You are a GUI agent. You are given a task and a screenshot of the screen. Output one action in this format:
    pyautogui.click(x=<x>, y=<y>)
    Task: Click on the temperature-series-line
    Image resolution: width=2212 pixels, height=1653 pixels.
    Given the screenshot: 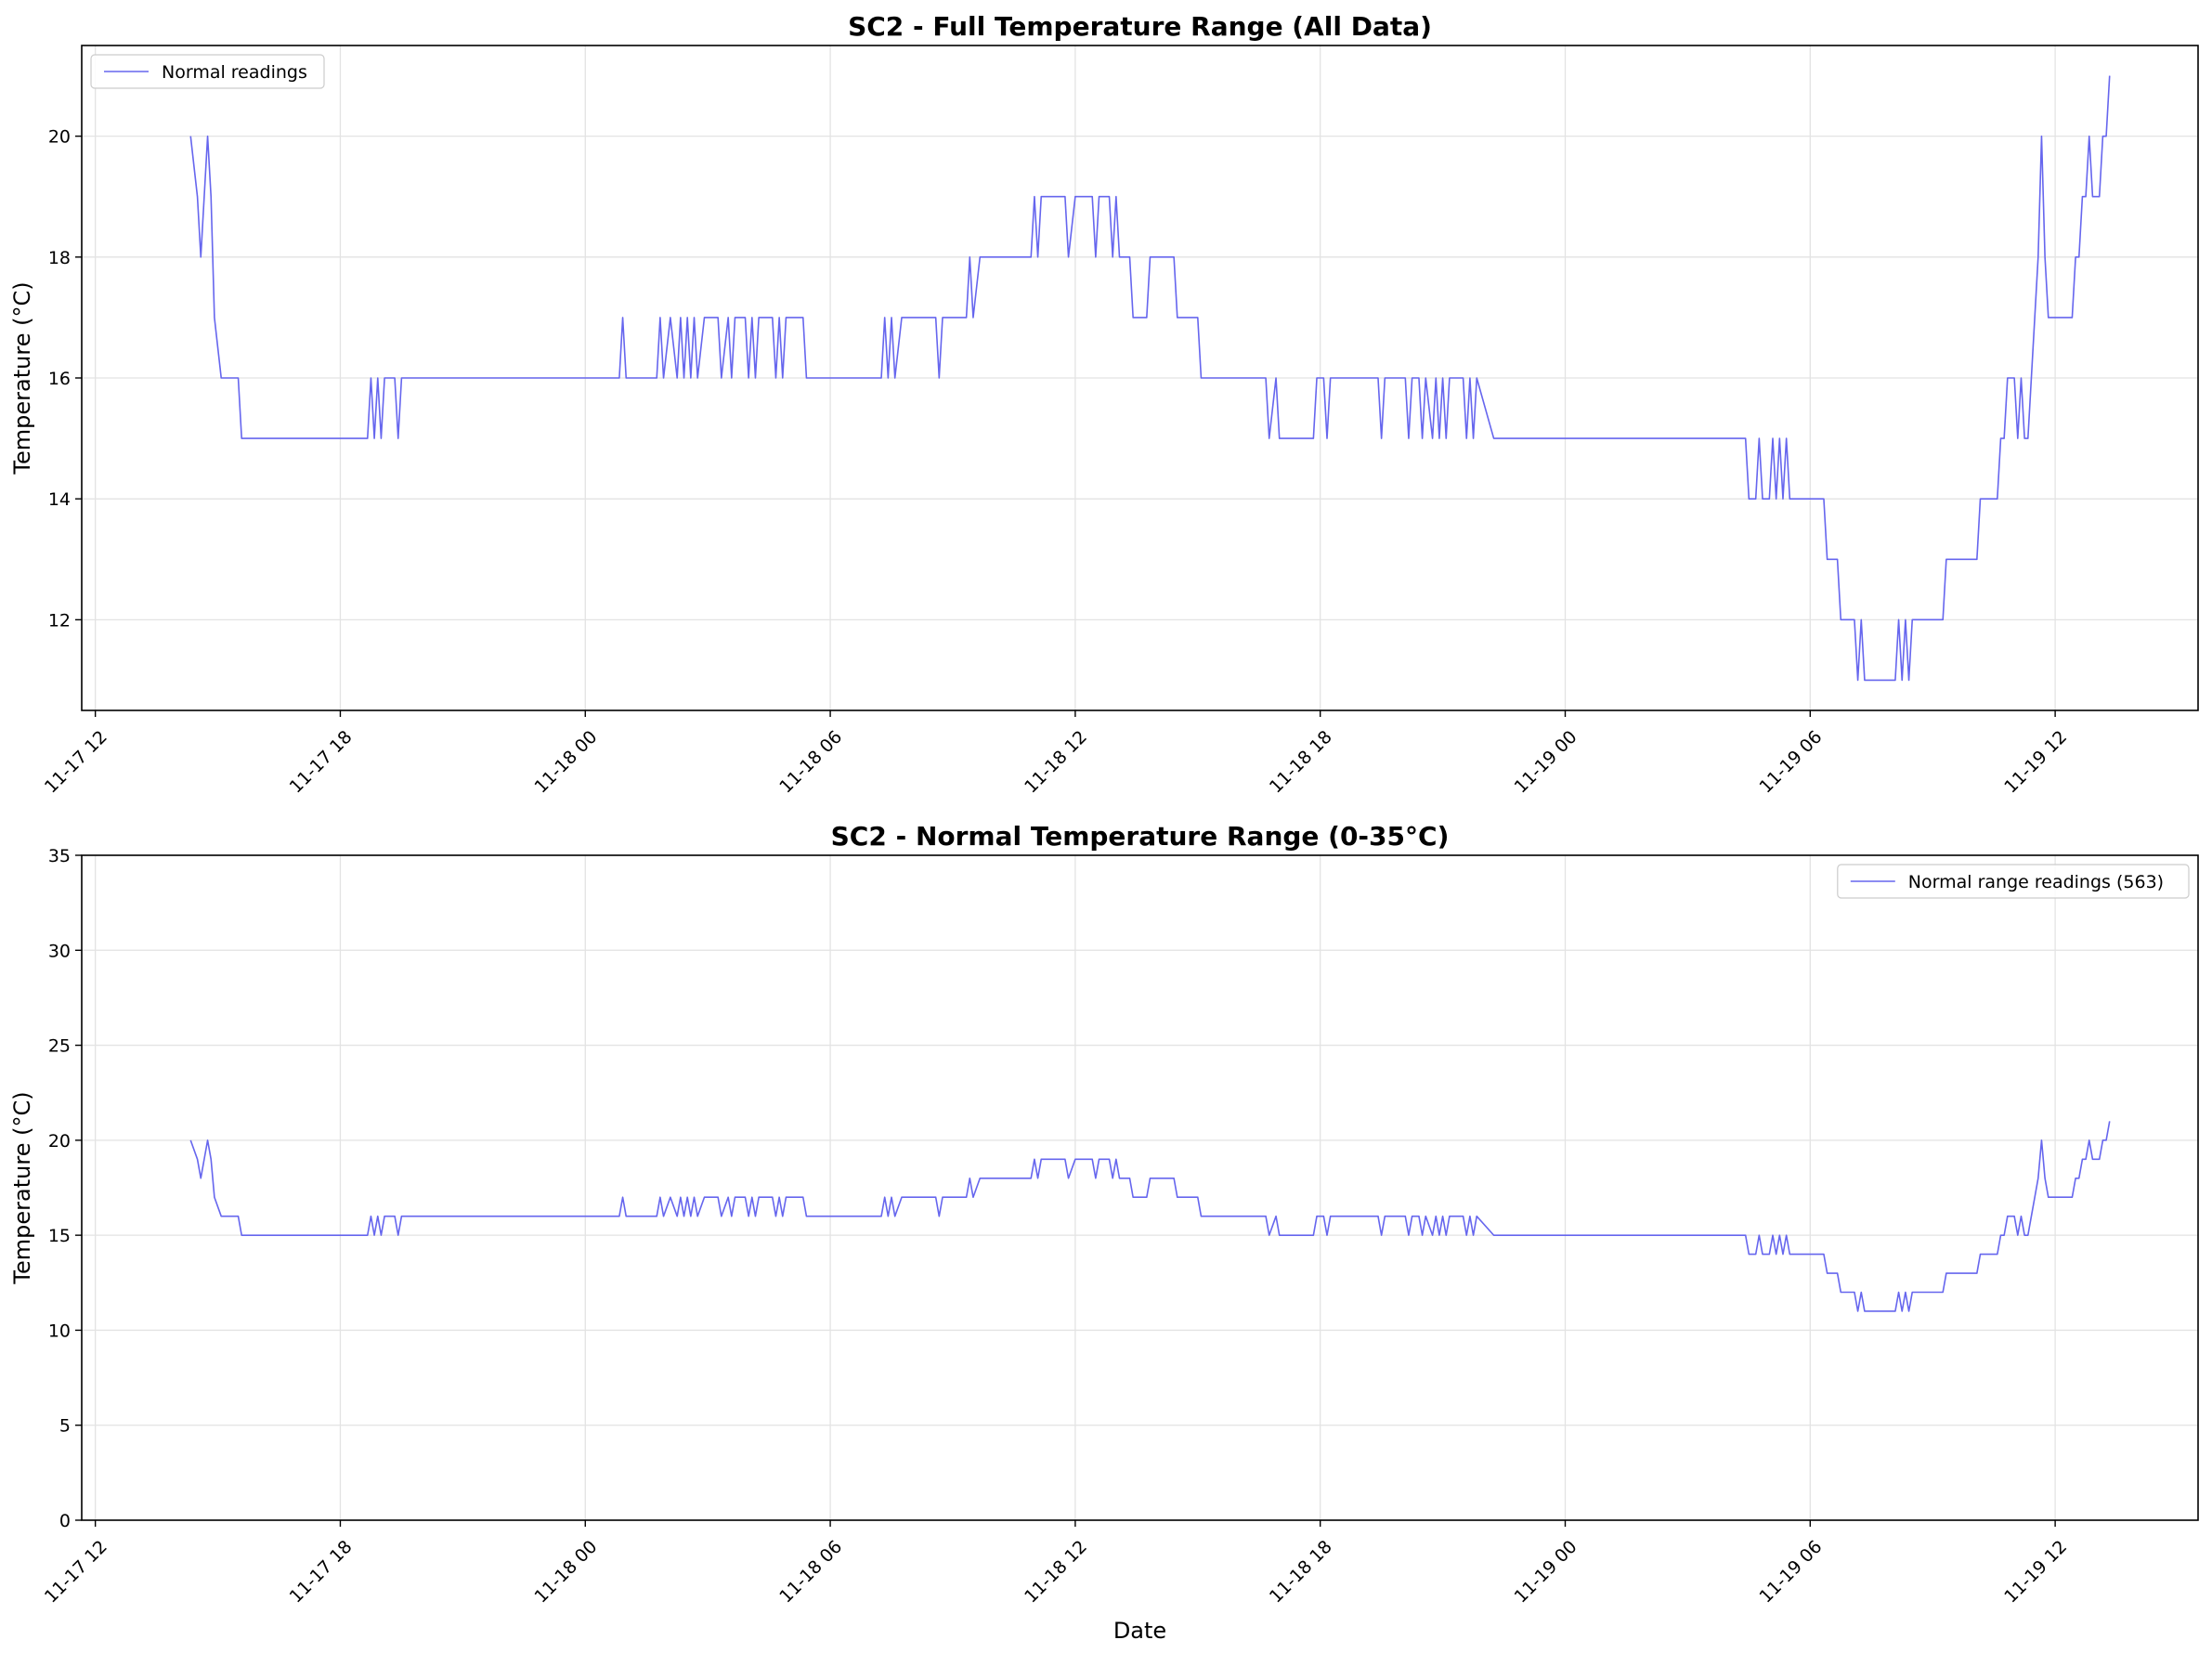 What is the action you would take?
    pyautogui.click(x=1150, y=1216)
    